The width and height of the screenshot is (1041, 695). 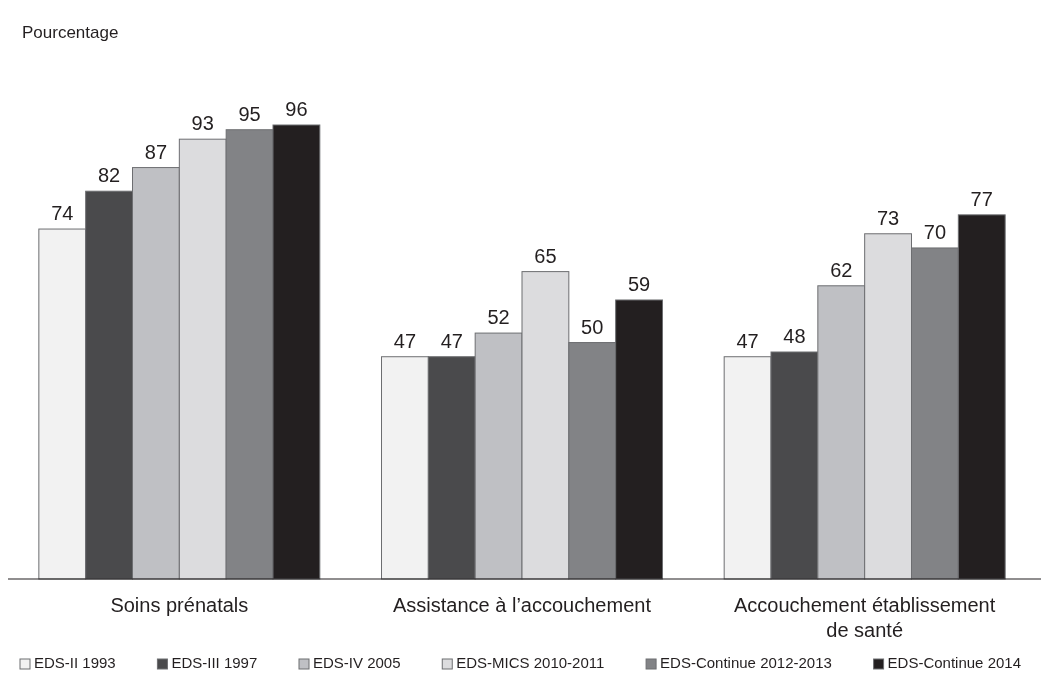 What do you see at coordinates (357, 662) in the screenshot?
I see `legend-label: EDS-IV 2005` at bounding box center [357, 662].